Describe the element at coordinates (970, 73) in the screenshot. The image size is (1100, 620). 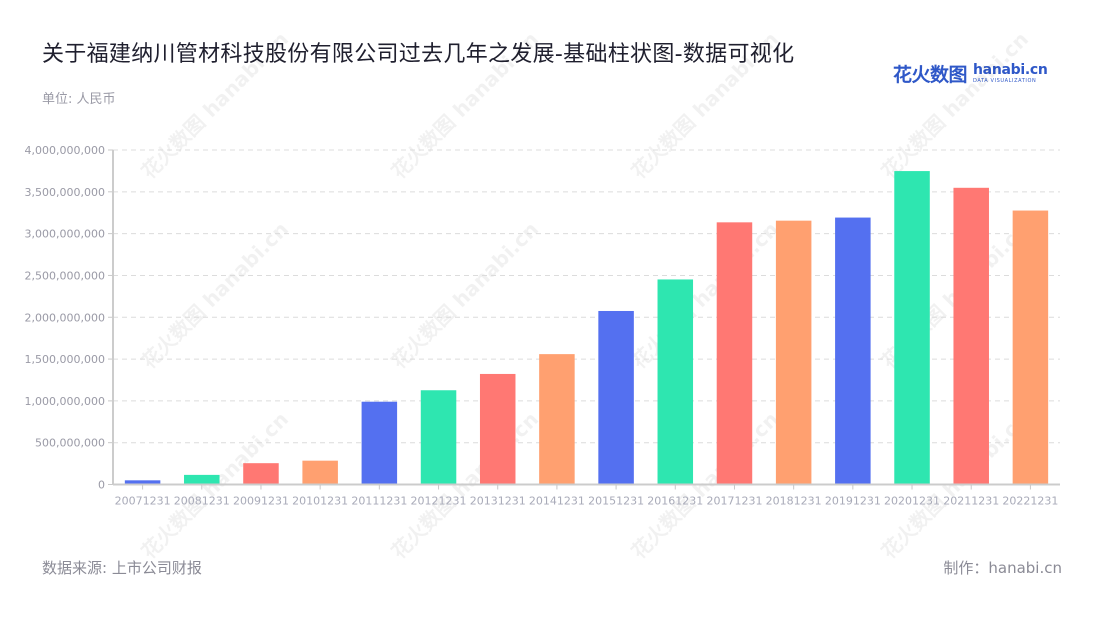
I see `brand-logo: 花火数图 hanabi.cn DATA VISUALIZATION` at that location.